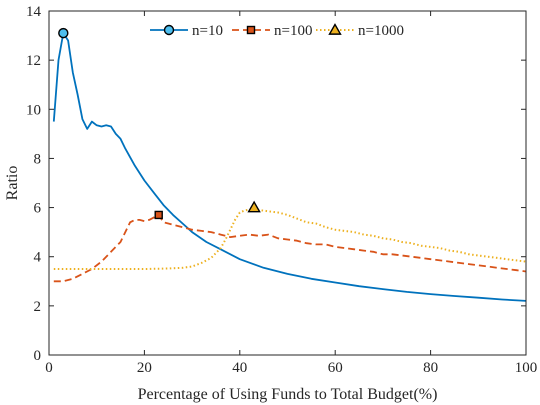 Image resolution: width=540 pixels, height=405 pixels. I want to click on y-axis-title: Ratio, so click(12, 183).